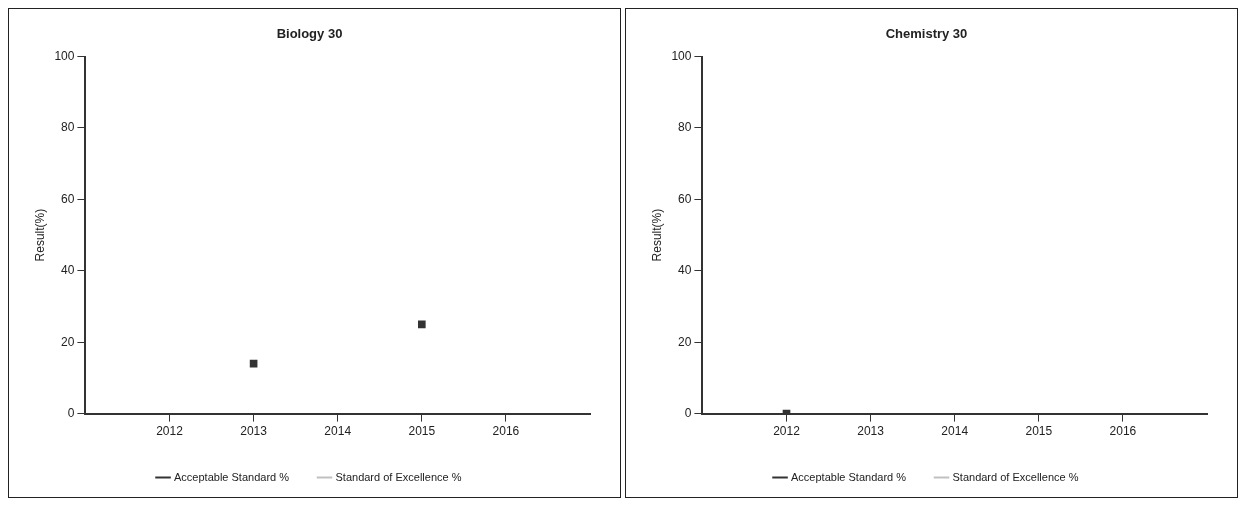 This screenshot has width=1251, height=510. Describe the element at coordinates (309, 34) in the screenshot. I see `chart-title: Biology 30` at that location.